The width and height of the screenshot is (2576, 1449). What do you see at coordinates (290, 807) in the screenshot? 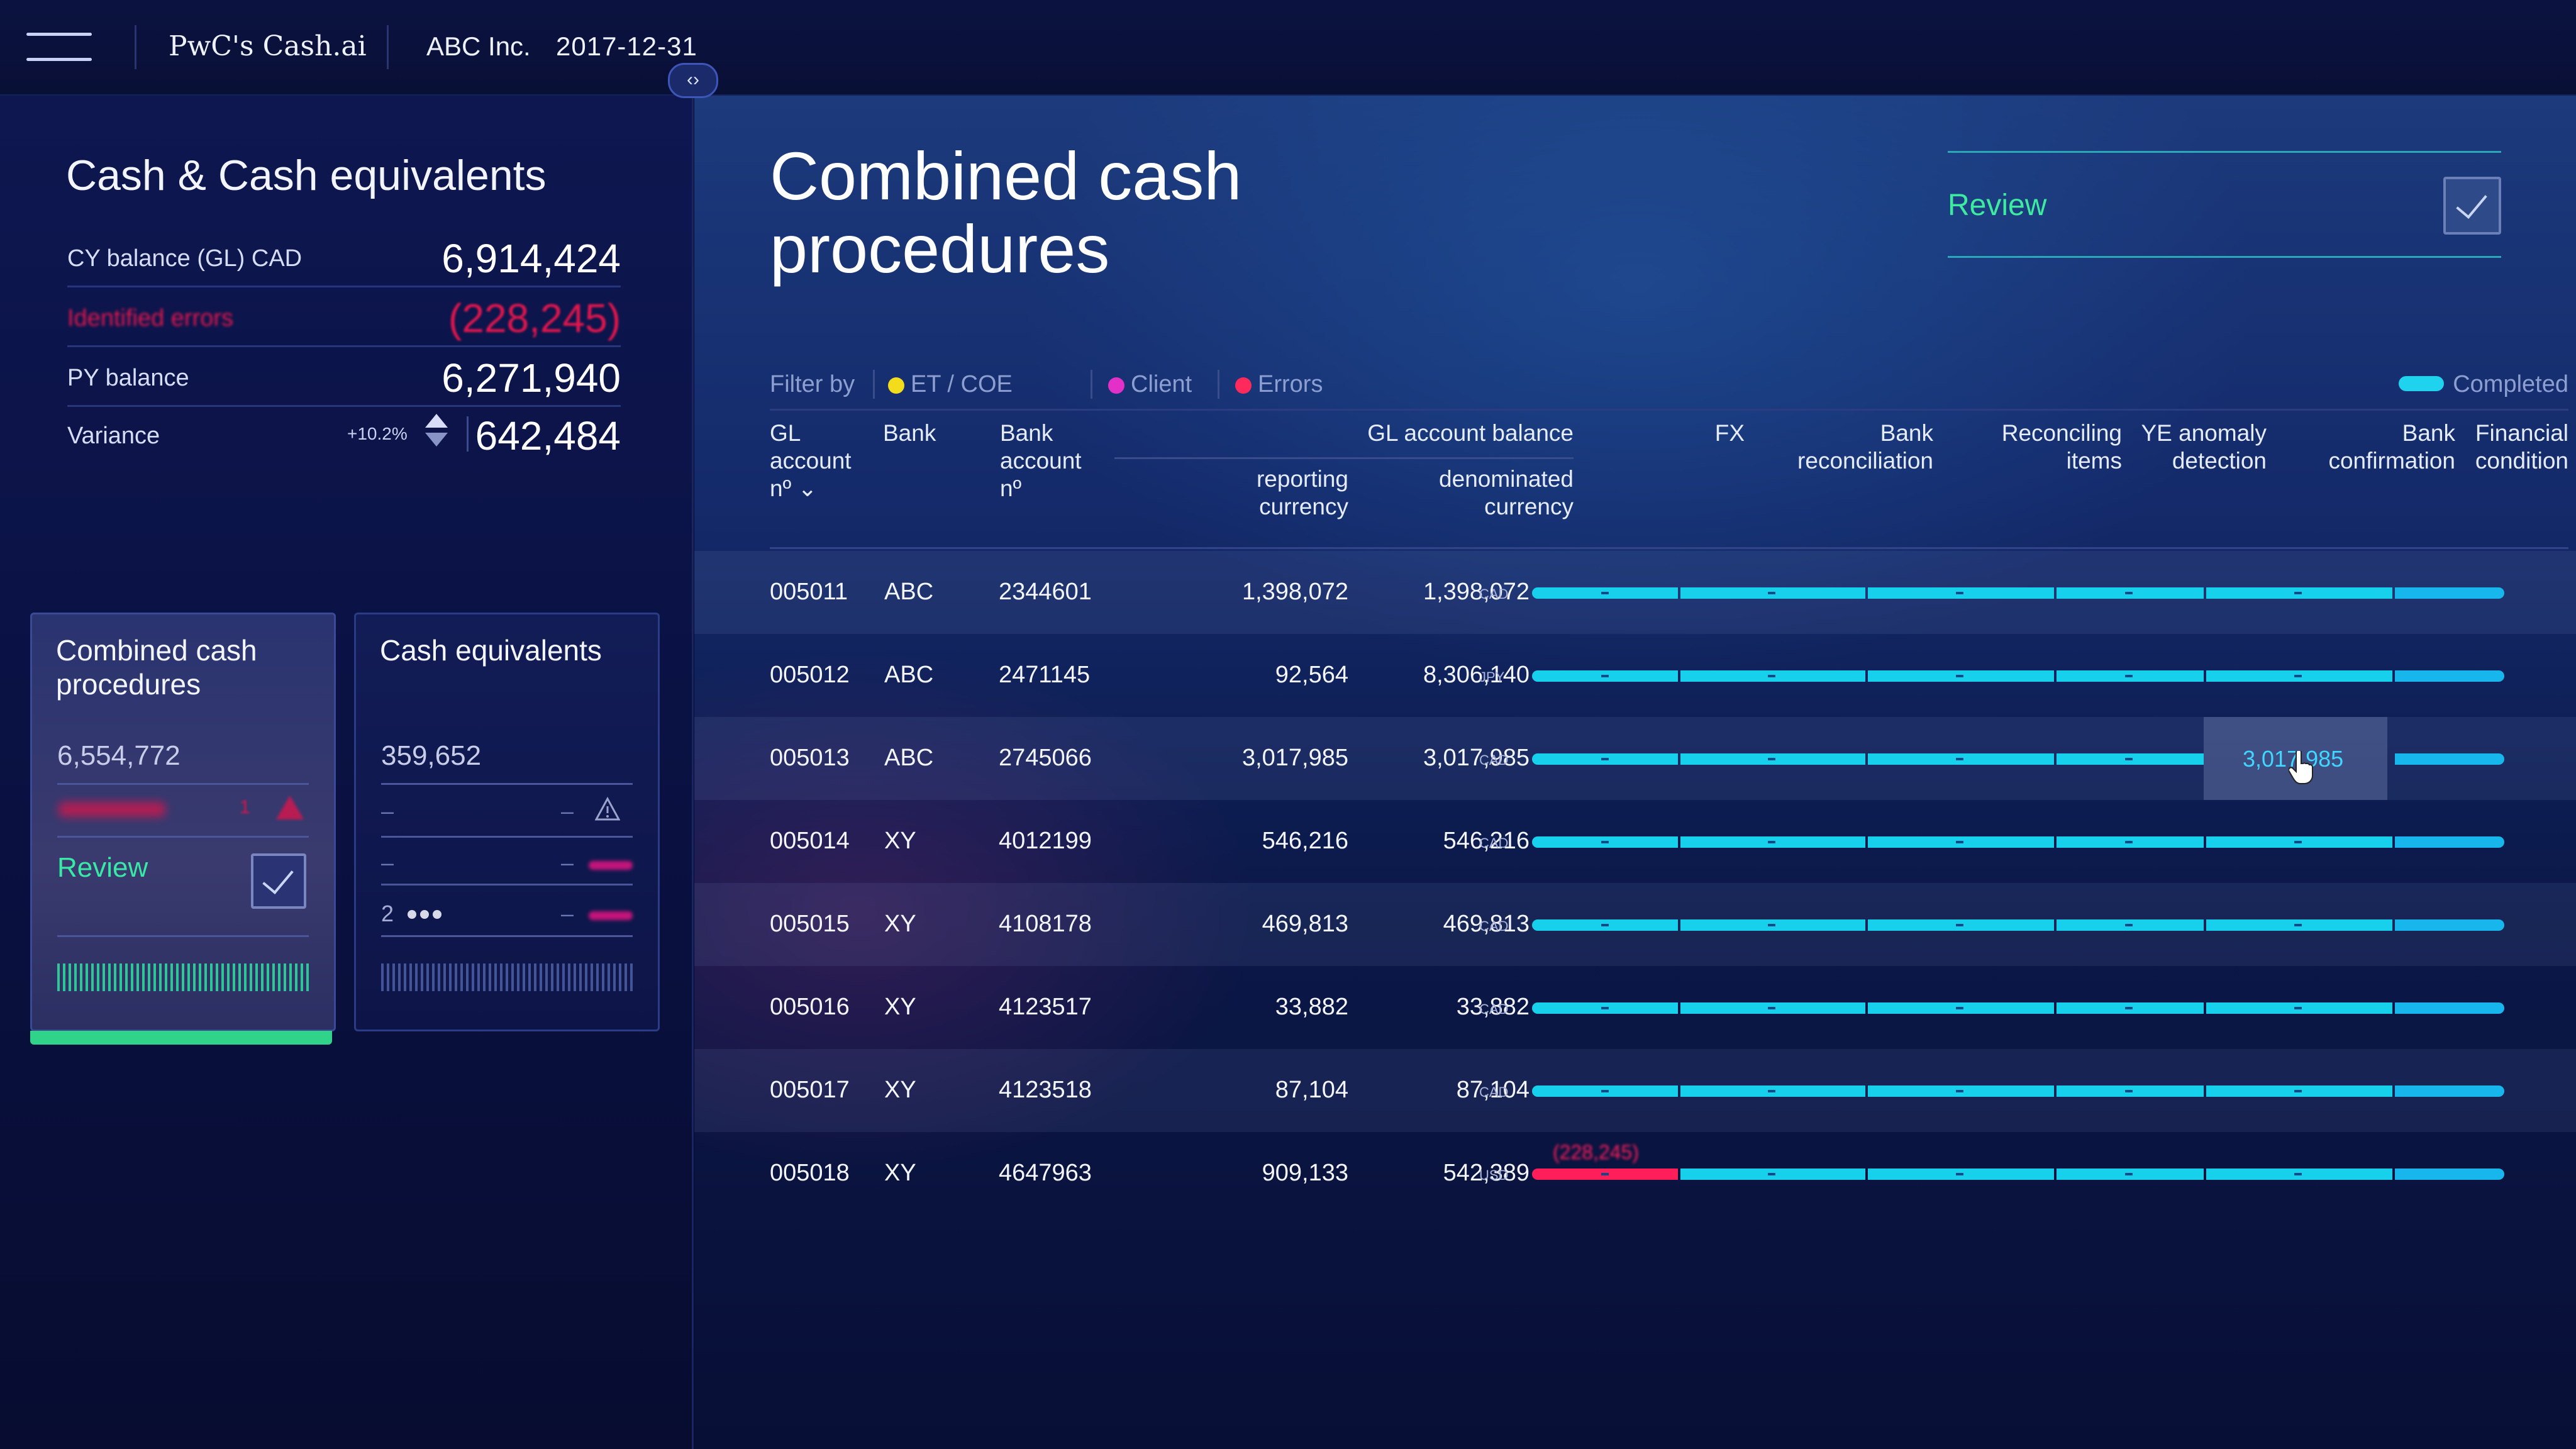
I see `warning-icon` at bounding box center [290, 807].